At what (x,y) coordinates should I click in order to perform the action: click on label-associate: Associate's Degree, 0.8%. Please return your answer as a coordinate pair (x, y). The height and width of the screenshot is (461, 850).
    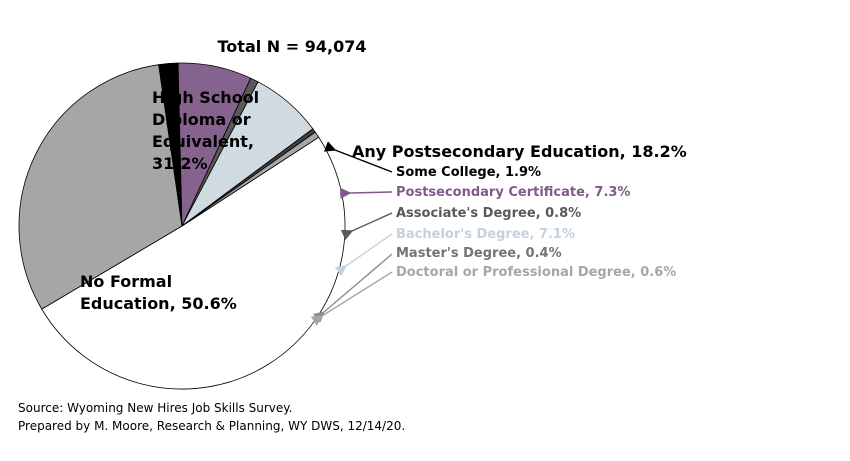
    Looking at the image, I should click on (488, 213).